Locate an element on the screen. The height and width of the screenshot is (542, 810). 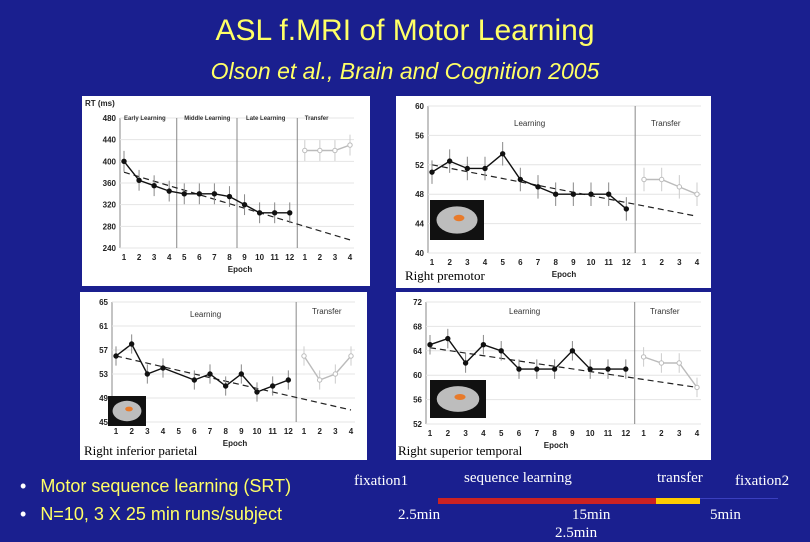
y-tick-label: 68 is located at coordinates (417, 326).